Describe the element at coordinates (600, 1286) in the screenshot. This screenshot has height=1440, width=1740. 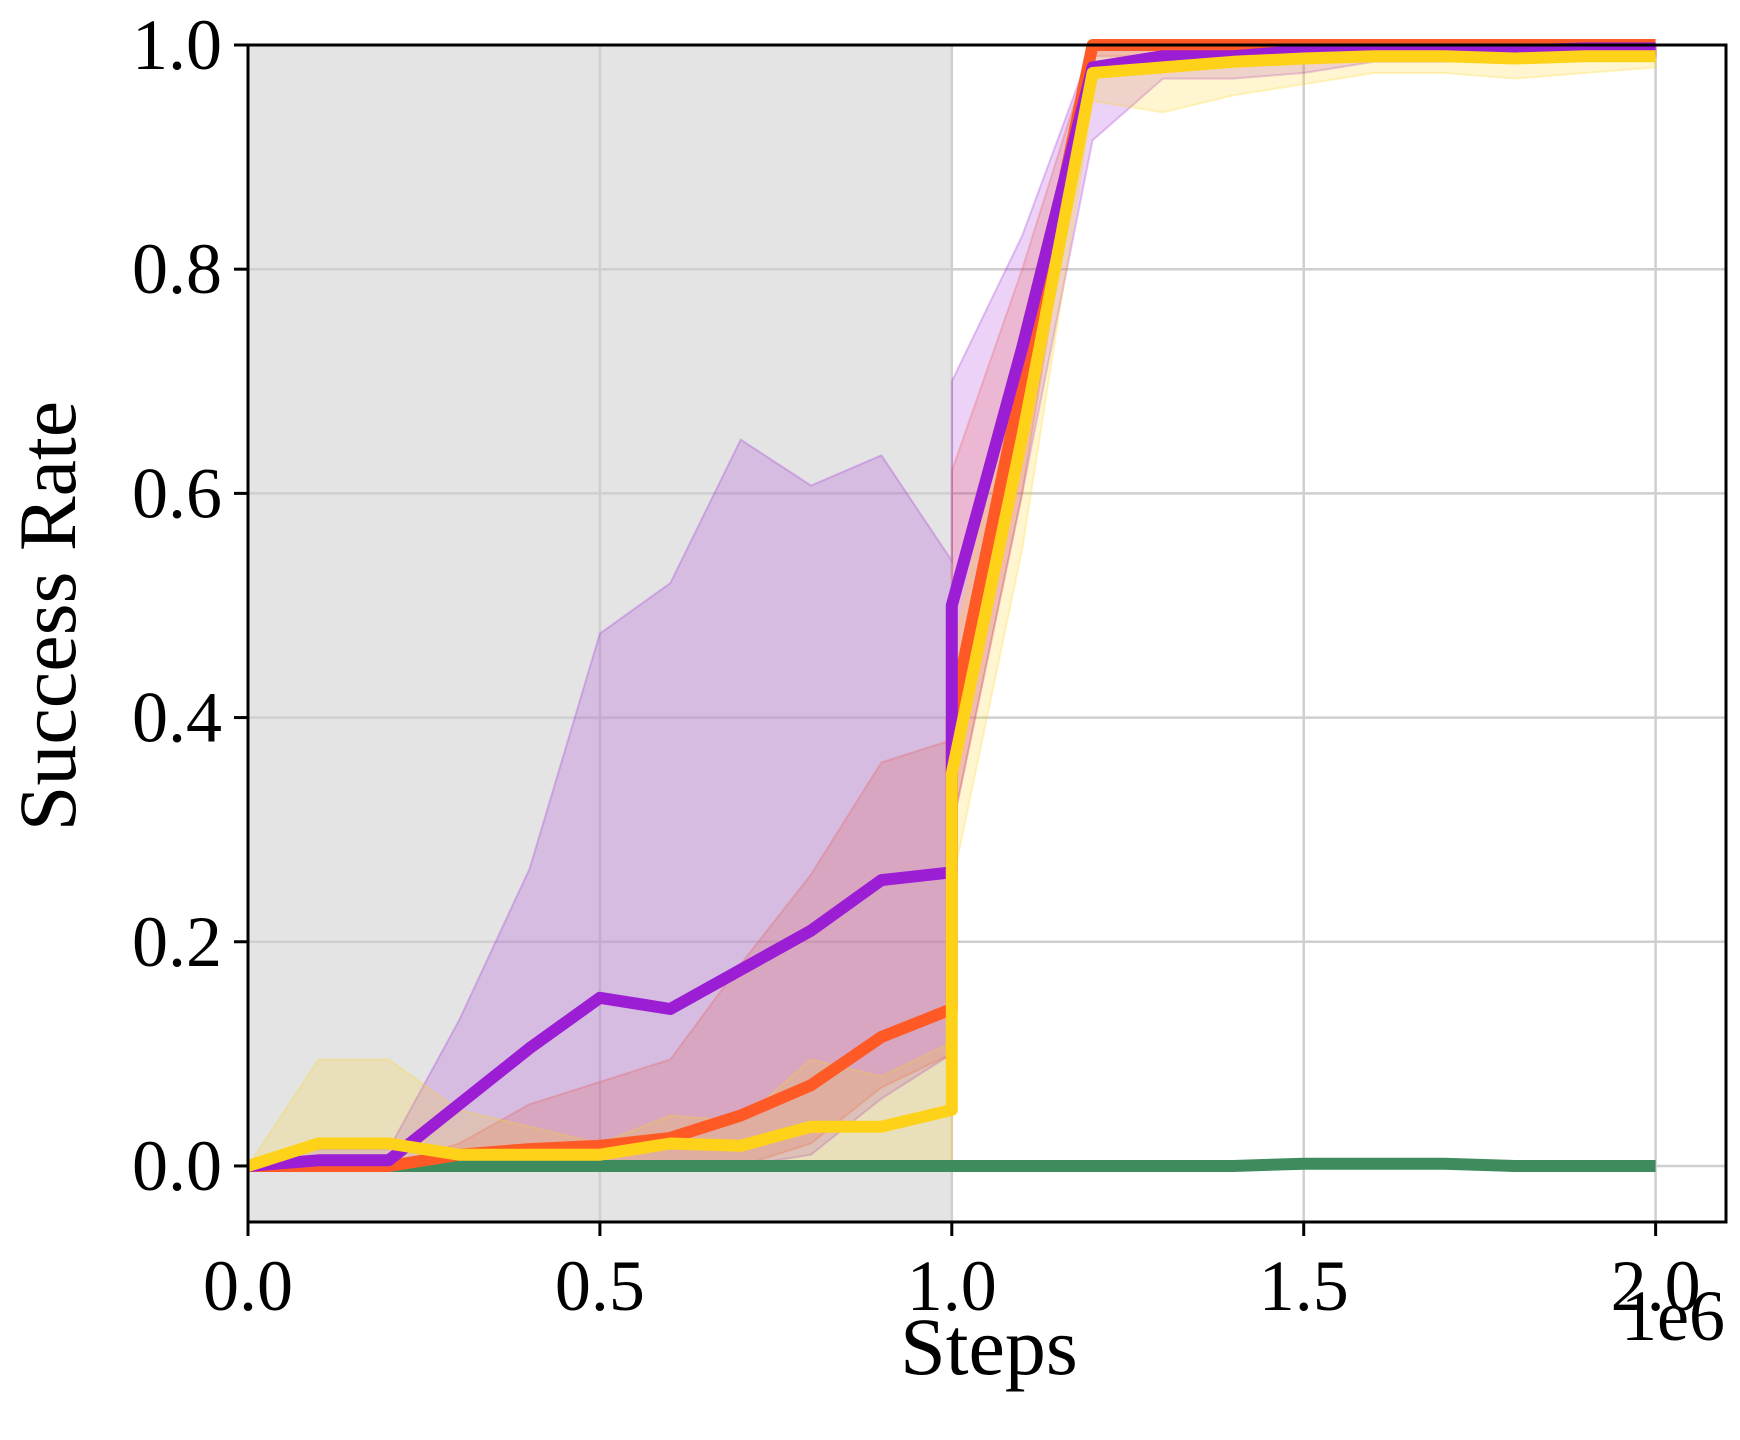
I see `x-tick-label: 0.5` at that location.